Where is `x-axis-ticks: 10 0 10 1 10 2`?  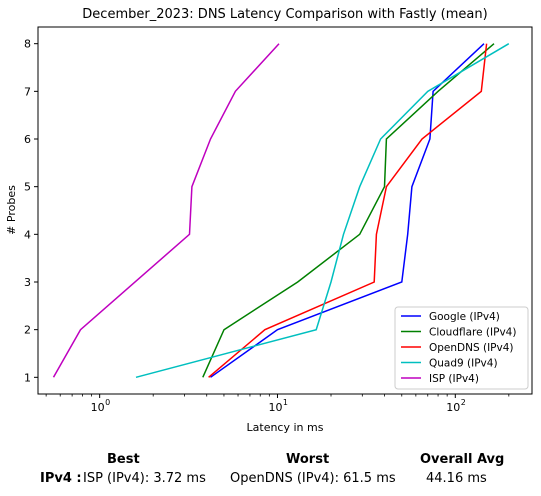 x-axis-ticks: 10 0 10 1 10 2 is located at coordinates (277, 404).